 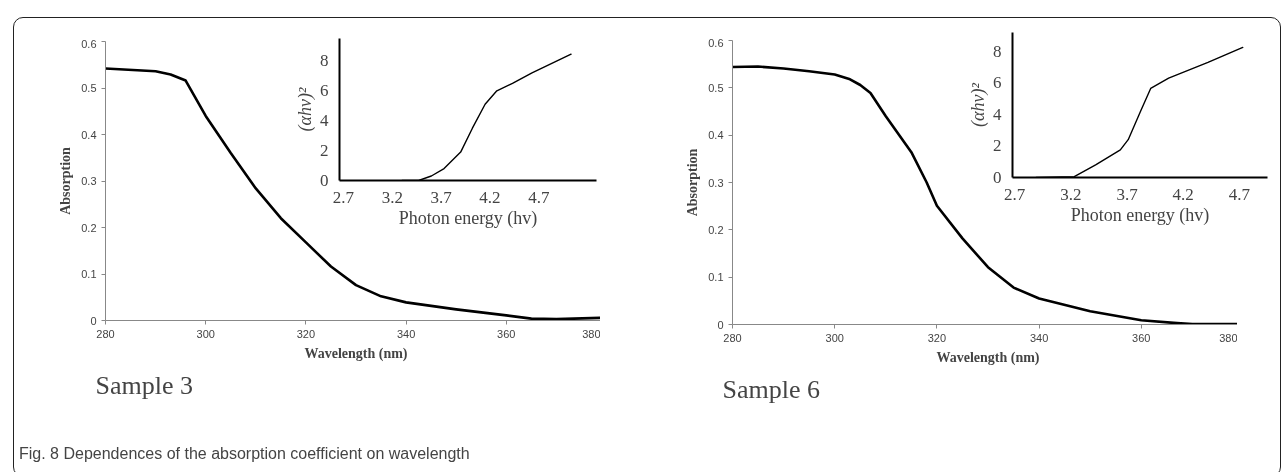 What do you see at coordinates (244, 454) in the screenshot?
I see `caption: Fig. 8 Dependences of the absorption coefficient on wavelength` at bounding box center [244, 454].